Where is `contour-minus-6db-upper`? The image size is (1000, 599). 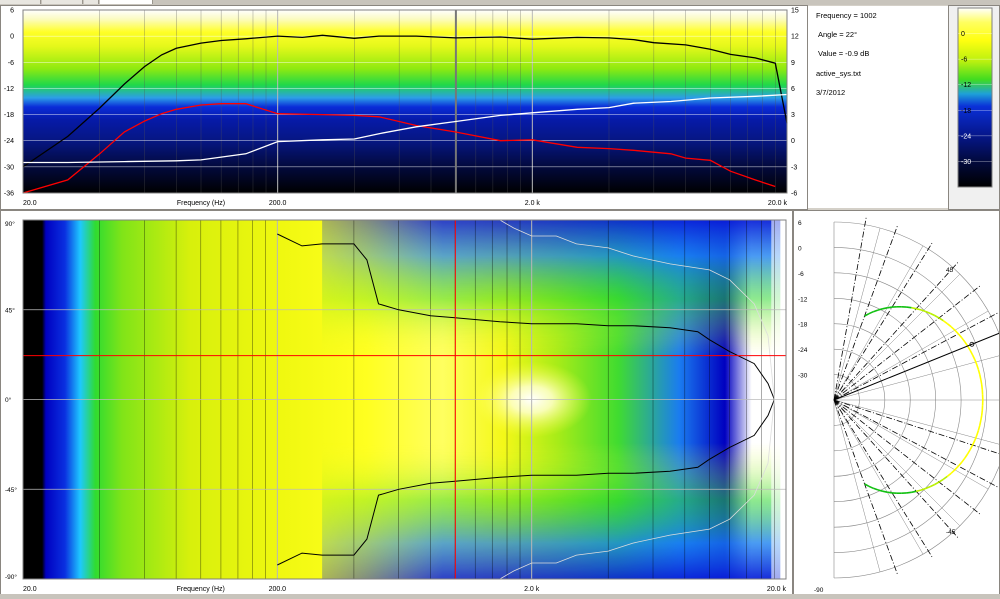 contour-minus-6db-upper is located at coordinates (526, 316).